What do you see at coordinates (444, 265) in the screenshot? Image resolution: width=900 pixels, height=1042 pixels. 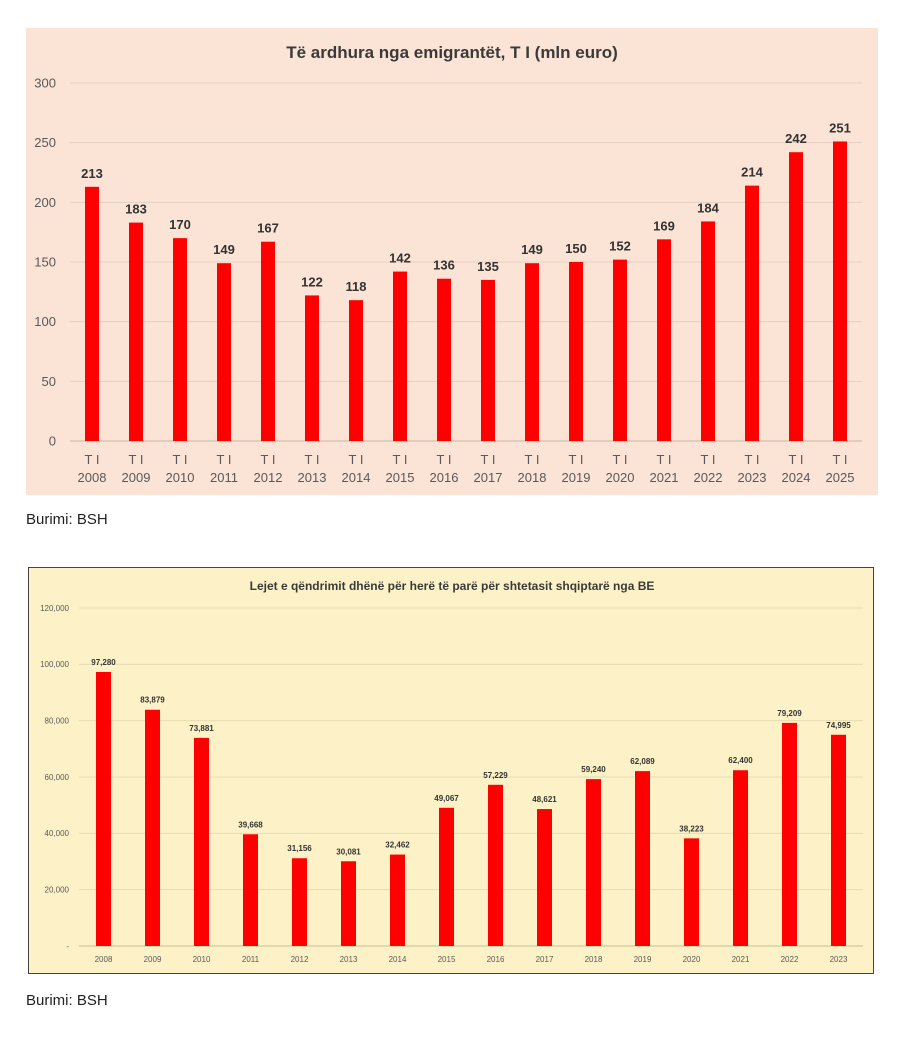 I see `data-label: 136` at bounding box center [444, 265].